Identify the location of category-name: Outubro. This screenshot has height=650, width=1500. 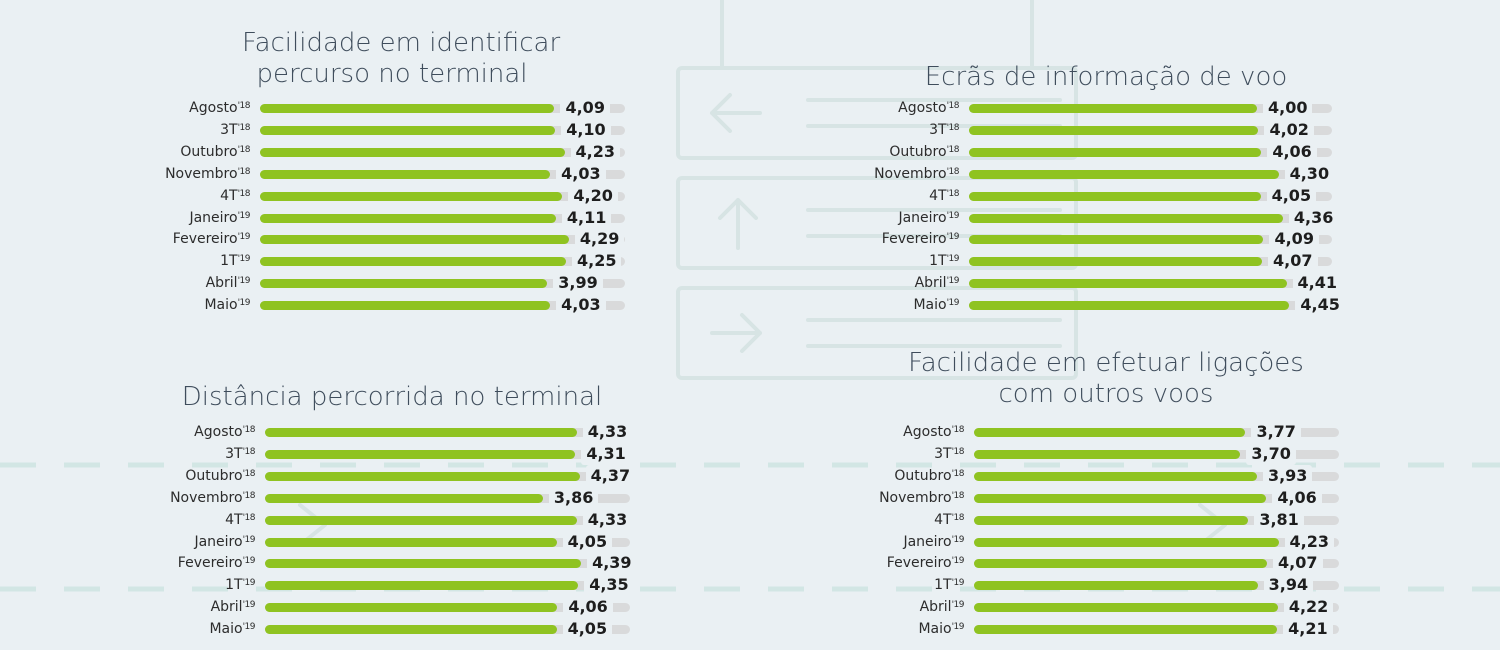
(918, 151).